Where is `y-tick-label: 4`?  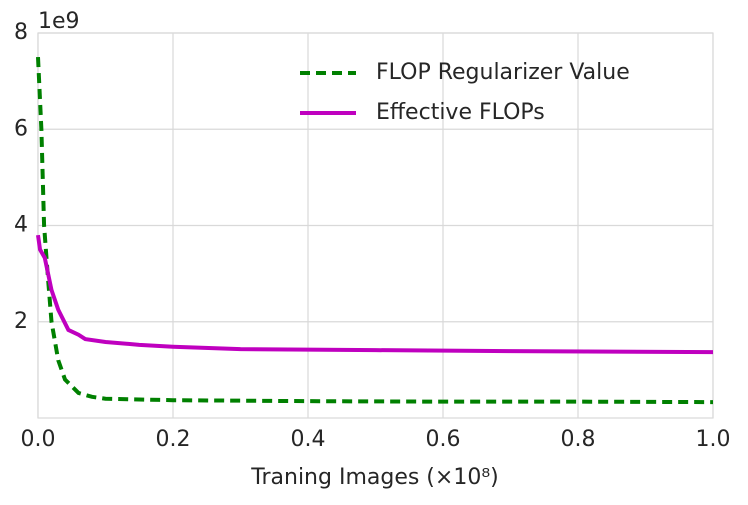
y-tick-label: 4 is located at coordinates (21, 225).